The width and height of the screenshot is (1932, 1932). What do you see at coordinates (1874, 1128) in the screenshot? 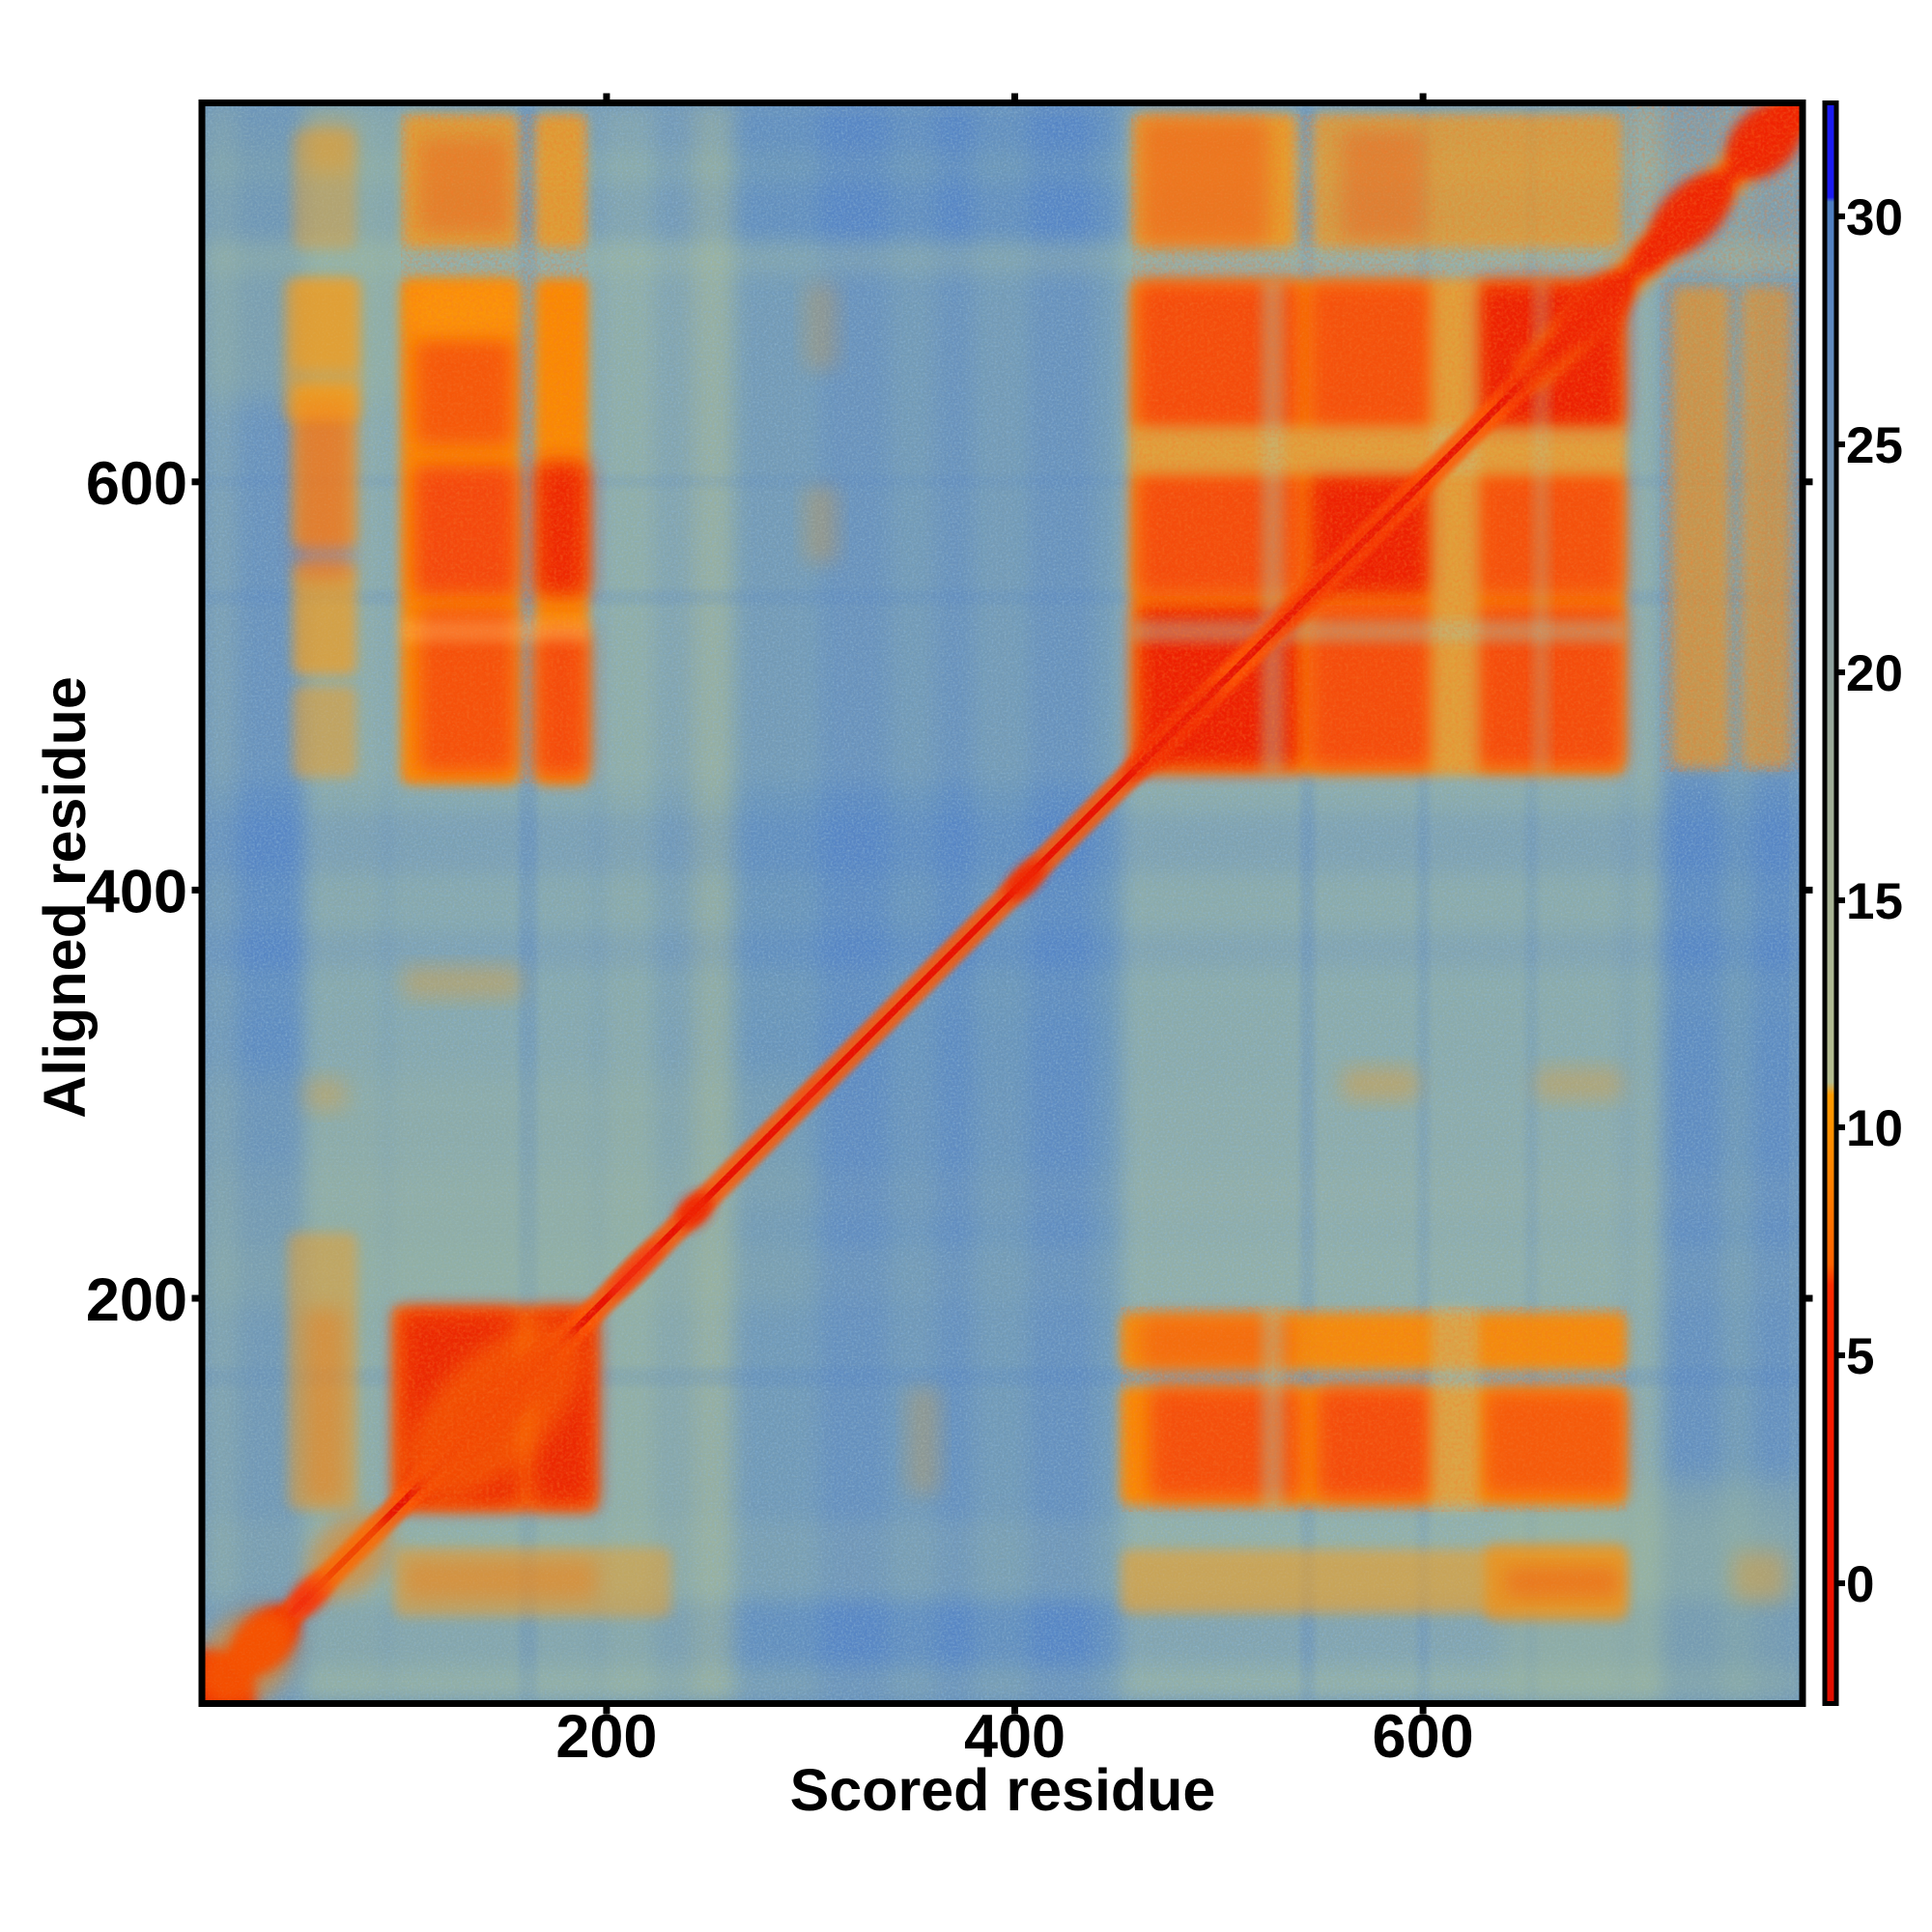
I see `svg-text: 10` at bounding box center [1874, 1128].